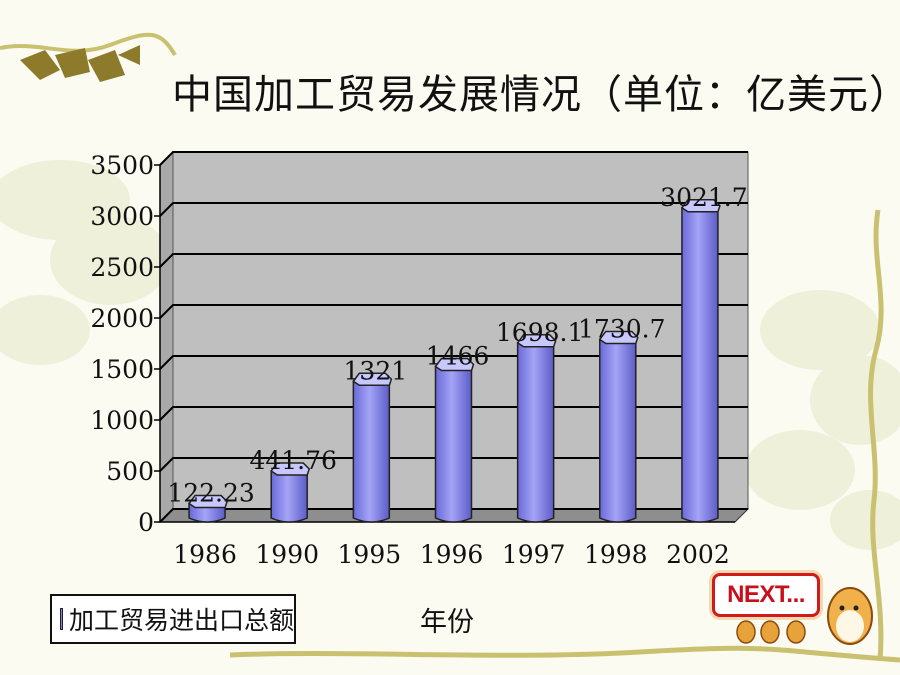 The image size is (900, 675). What do you see at coordinates (876, 435) in the screenshot?
I see `right-vine` at bounding box center [876, 435].